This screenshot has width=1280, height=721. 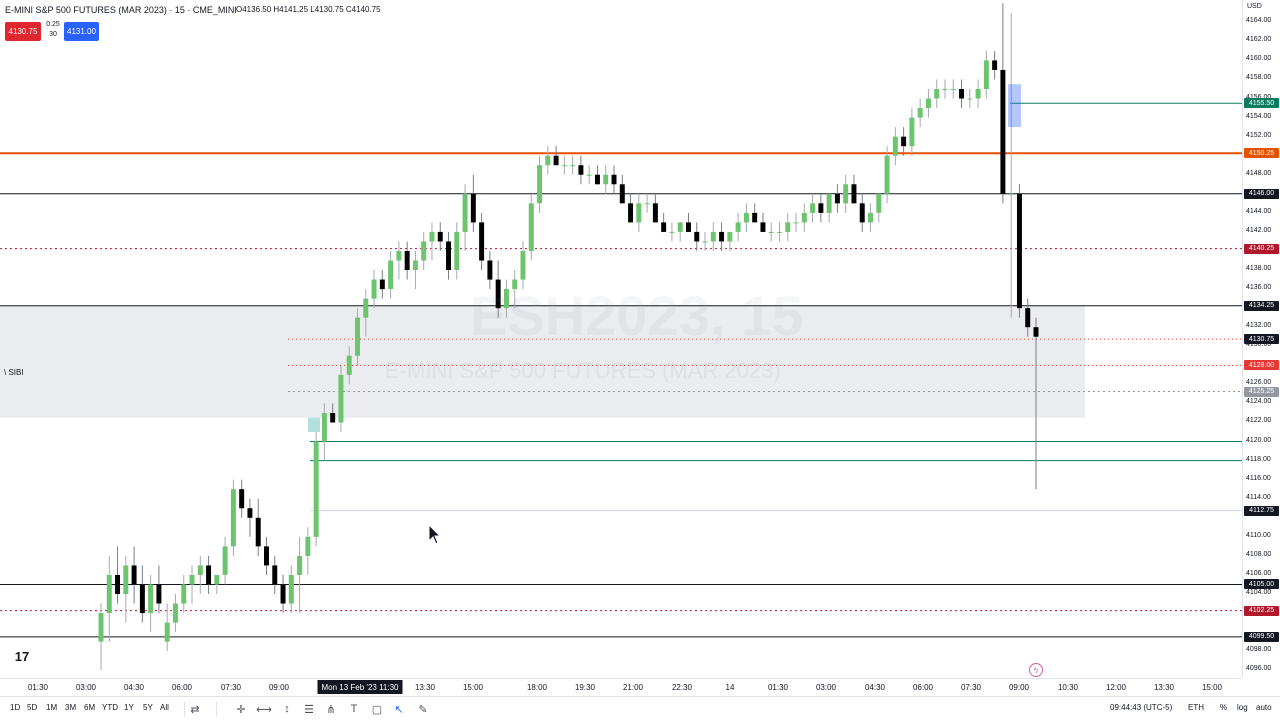 What do you see at coordinates (1258, 478) in the screenshot?
I see `price-tick-label: 4116.00` at bounding box center [1258, 478].